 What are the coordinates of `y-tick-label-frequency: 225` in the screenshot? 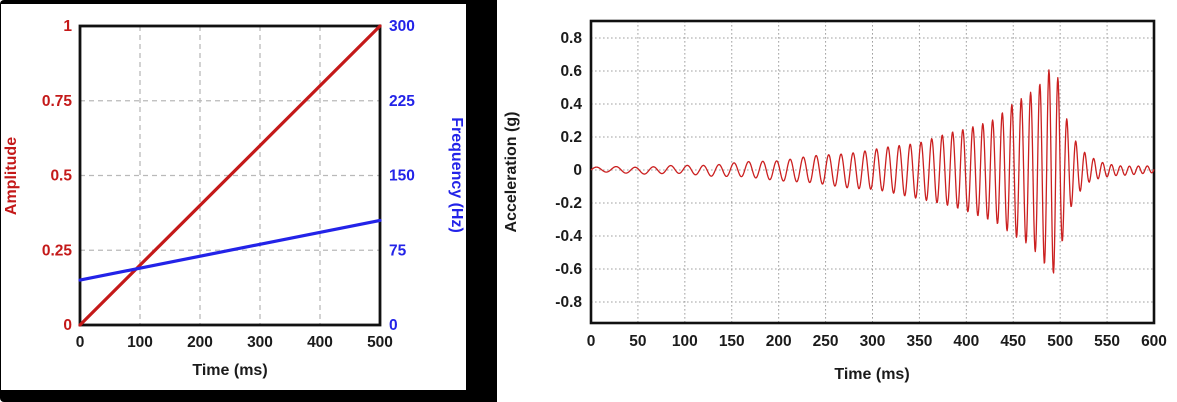 It's located at (402, 101).